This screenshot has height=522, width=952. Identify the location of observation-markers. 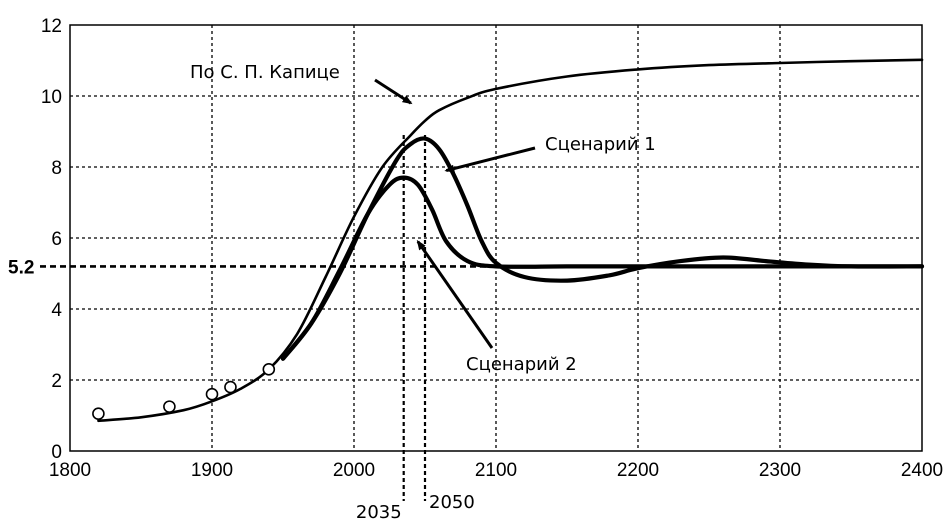
(184, 392).